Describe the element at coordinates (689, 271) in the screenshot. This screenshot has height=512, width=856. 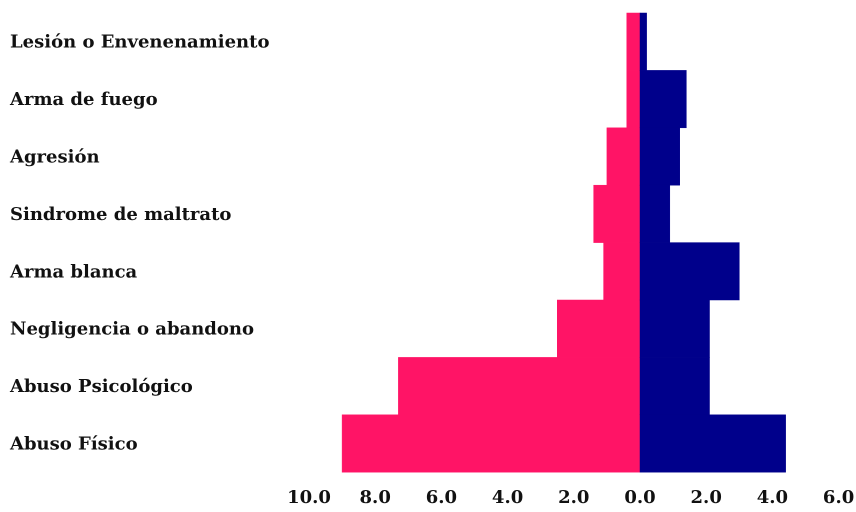
I see `bar-right-arma-blanca` at that location.